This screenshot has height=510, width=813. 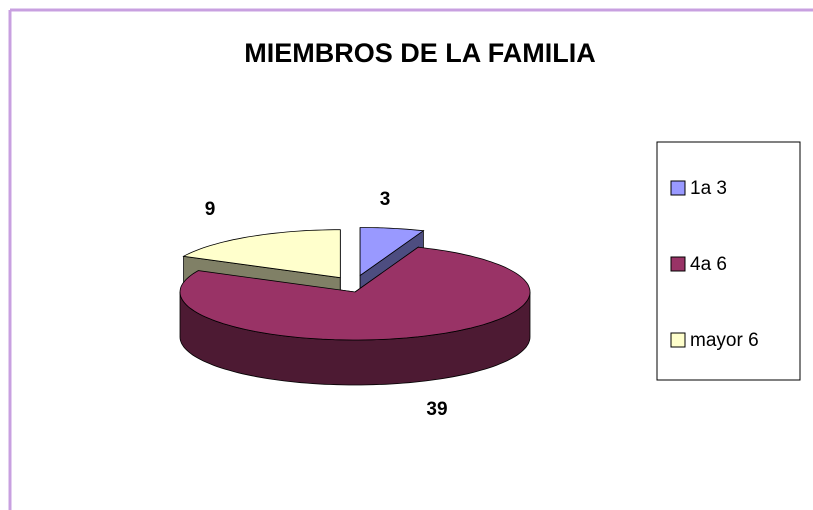 What do you see at coordinates (724, 340) in the screenshot?
I see `legend-label: mayor 6` at bounding box center [724, 340].